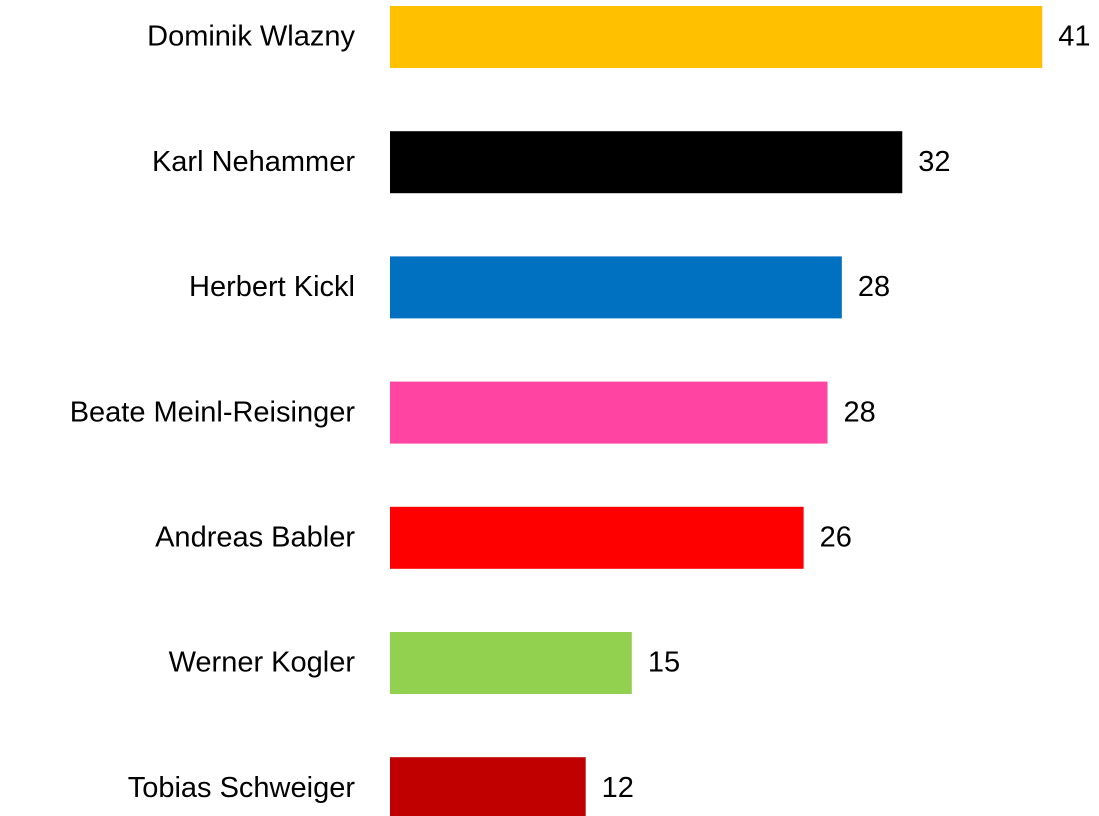 Image resolution: width=1099 pixels, height=816 pixels. Describe the element at coordinates (1074, 37) in the screenshot. I see `value-label: 41` at that location.